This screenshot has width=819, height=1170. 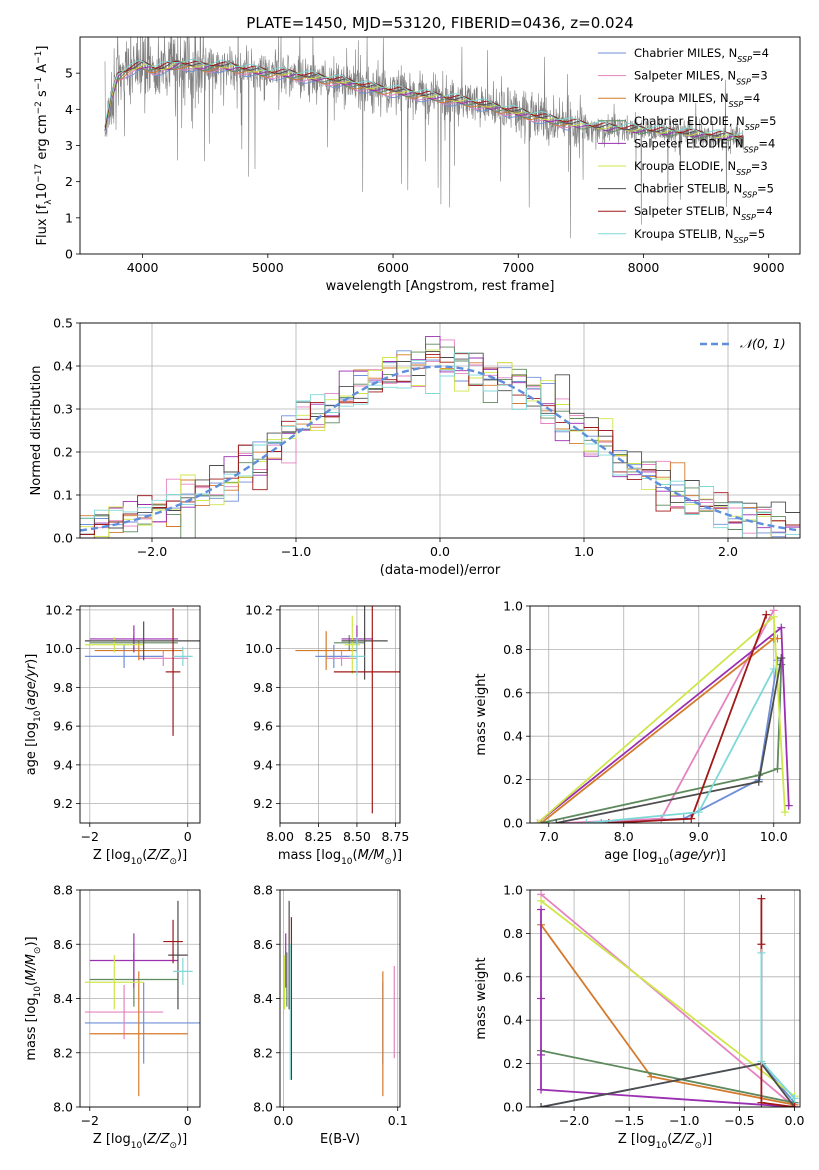 What do you see at coordinates (795, 1120) in the screenshot?
I see `x-tick-label: 0.0` at bounding box center [795, 1120].